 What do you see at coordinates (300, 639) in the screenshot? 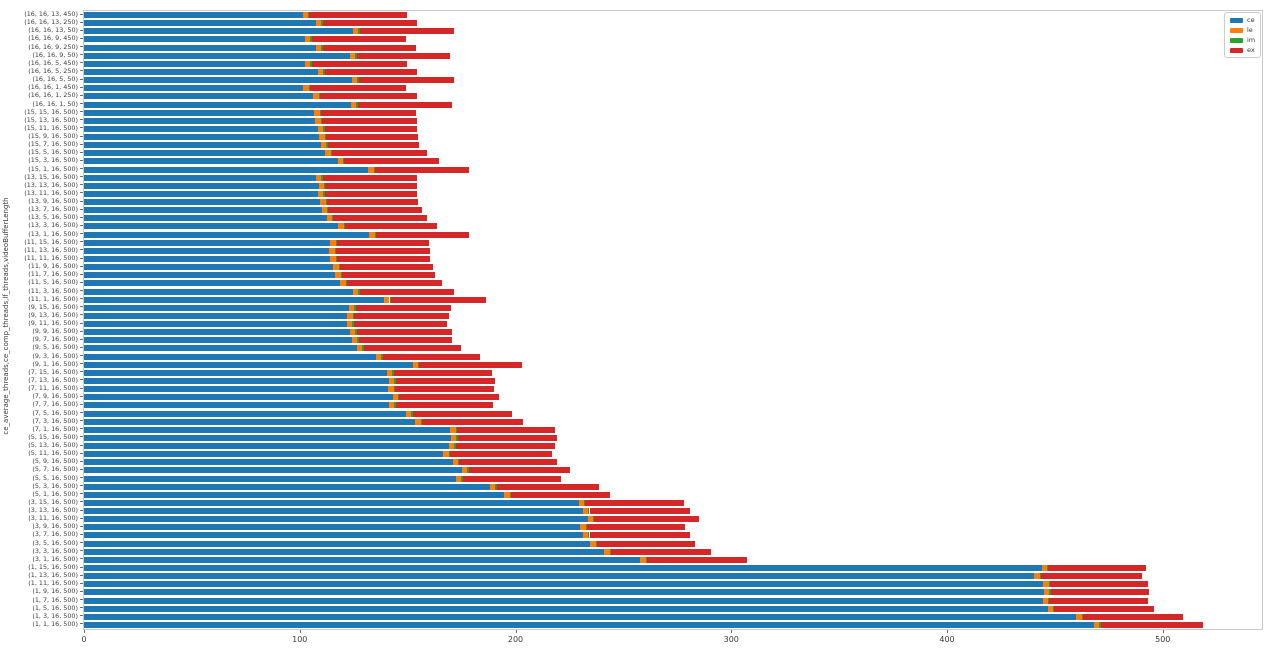
I see `x-tick-label: 100` at bounding box center [300, 639].